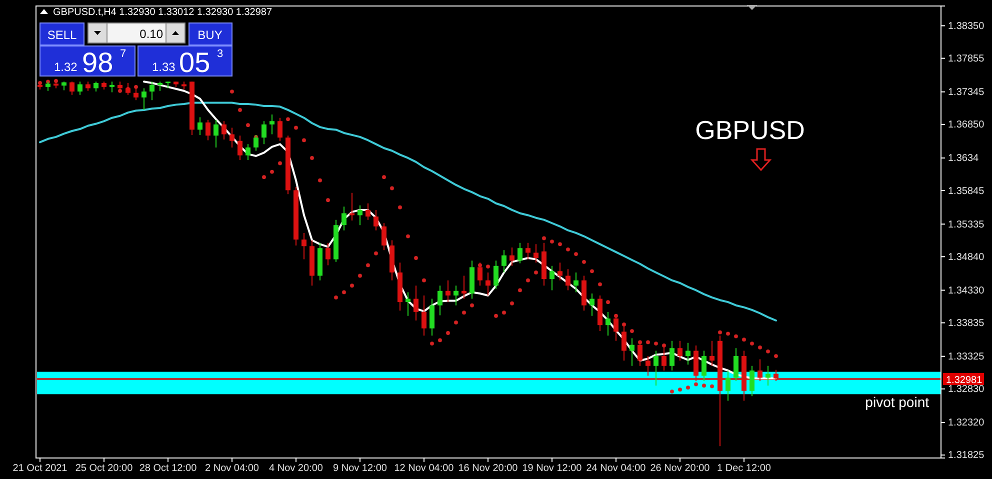  I want to click on annotation: 98, so click(98, 62).